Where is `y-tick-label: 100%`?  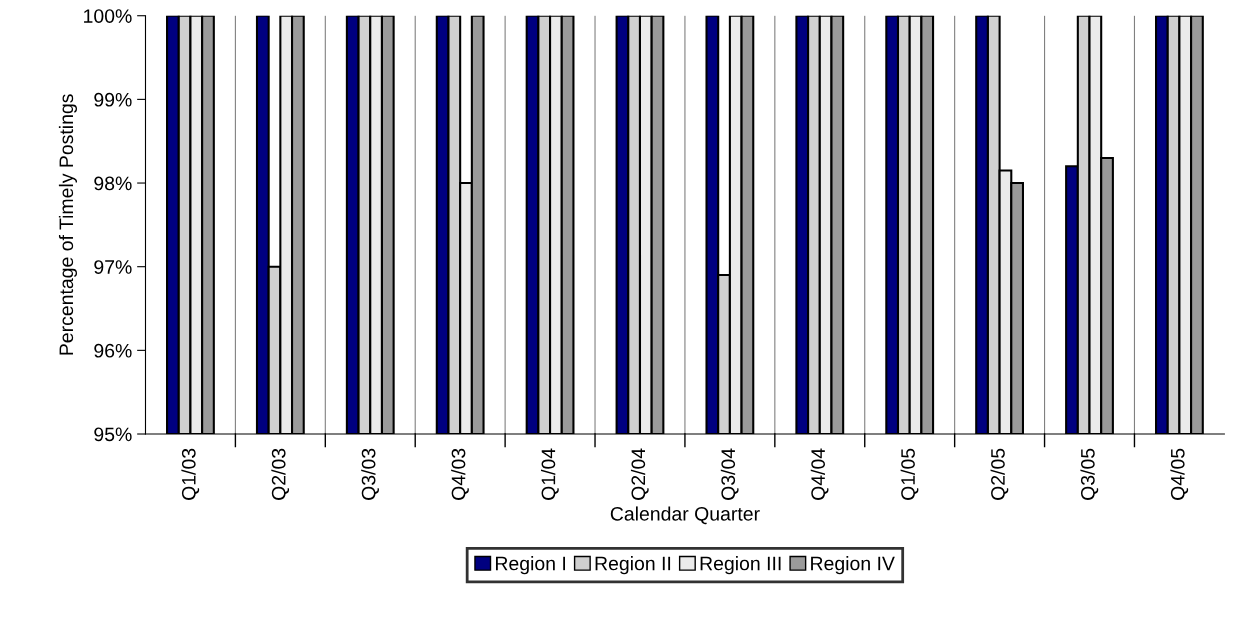 y-tick-label: 100% is located at coordinates (108, 16).